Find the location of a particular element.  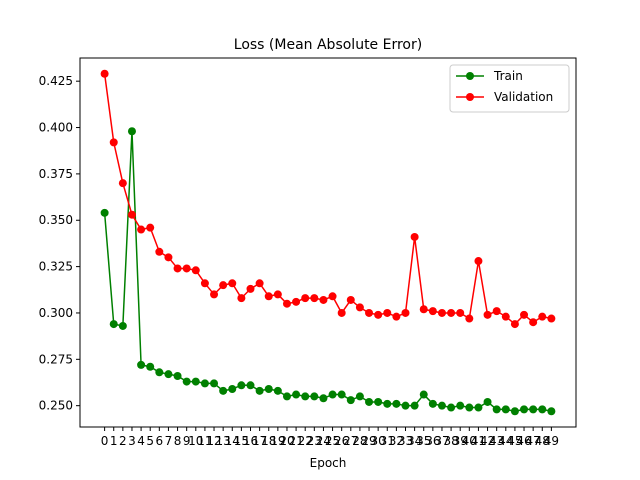

x-tick-label: 1 is located at coordinates (114, 441).